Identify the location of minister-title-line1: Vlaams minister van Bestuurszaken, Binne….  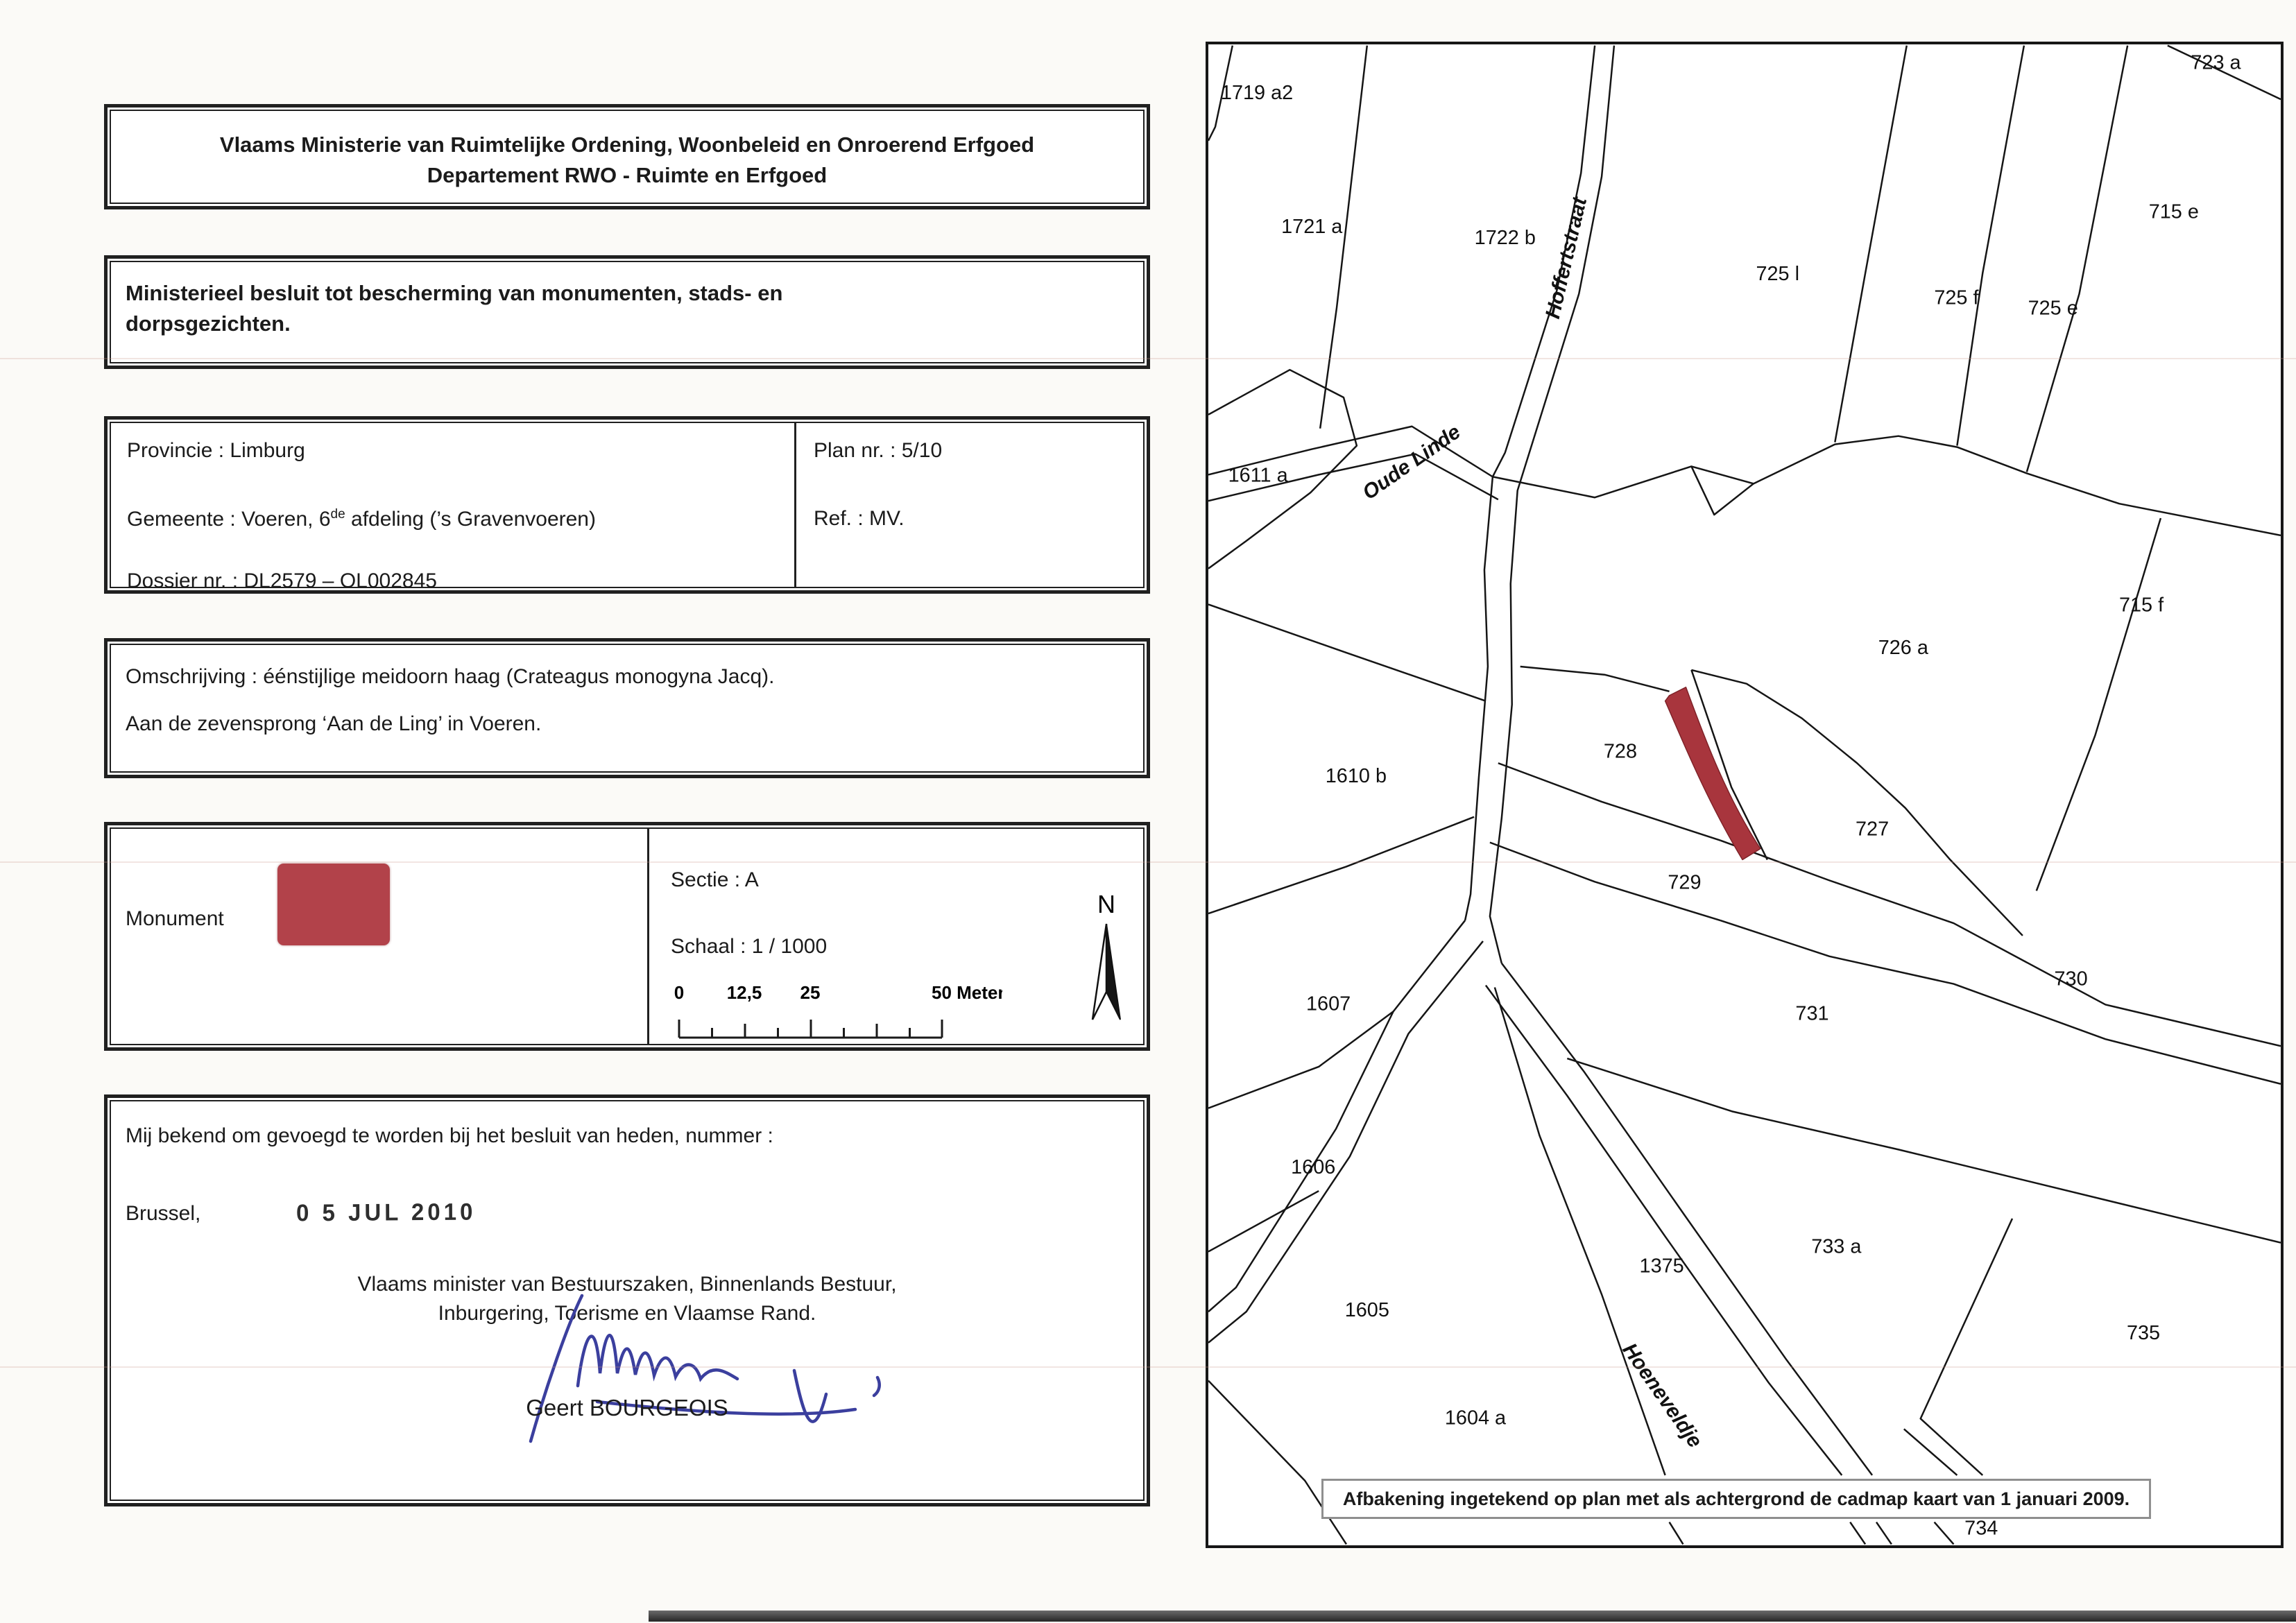
(627, 1284).